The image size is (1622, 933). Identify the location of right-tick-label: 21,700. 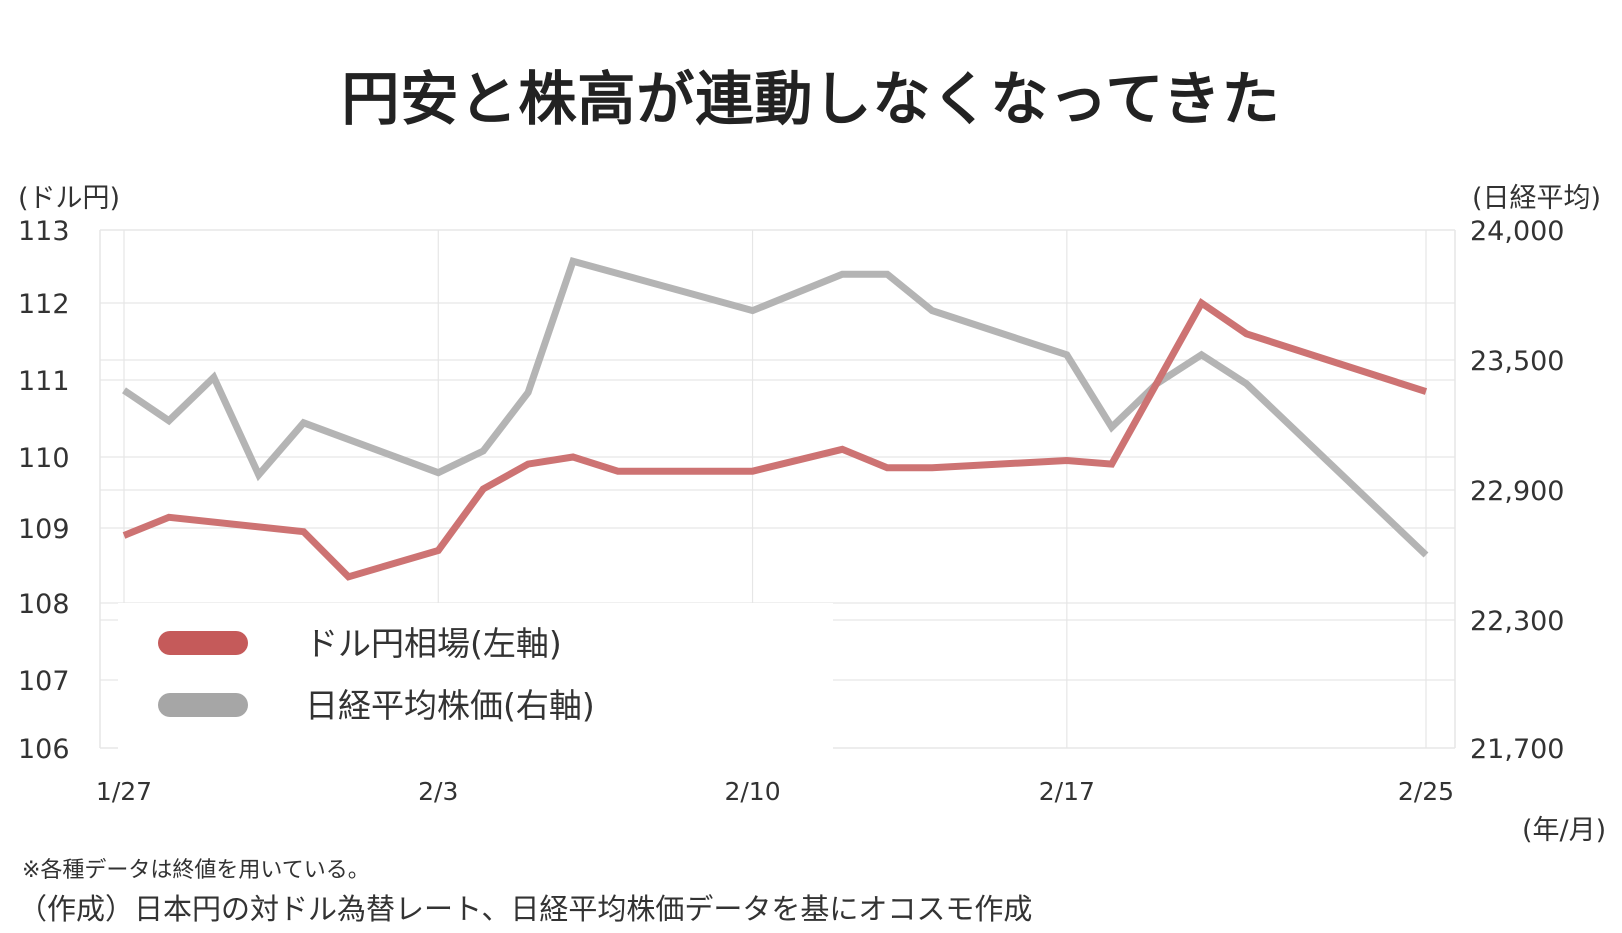
(1517, 749).